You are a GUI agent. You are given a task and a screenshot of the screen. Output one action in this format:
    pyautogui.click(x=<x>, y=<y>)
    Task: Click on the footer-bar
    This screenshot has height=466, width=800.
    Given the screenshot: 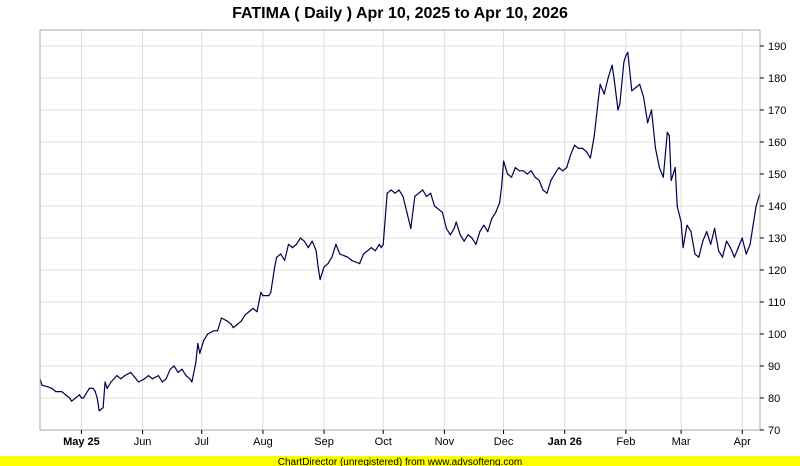 What is the action you would take?
    pyautogui.click(x=400, y=461)
    